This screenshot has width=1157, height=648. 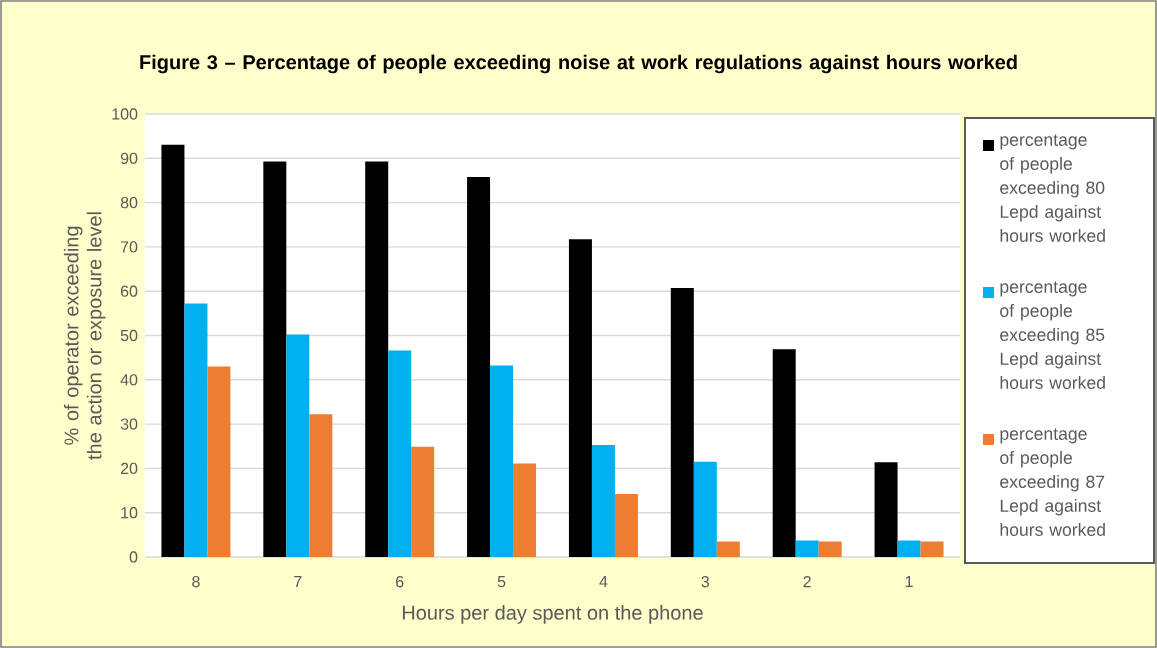 I want to click on legend-label: percentage of people exceeding 85 Lepd against hours worked, so click(x=1052, y=335).